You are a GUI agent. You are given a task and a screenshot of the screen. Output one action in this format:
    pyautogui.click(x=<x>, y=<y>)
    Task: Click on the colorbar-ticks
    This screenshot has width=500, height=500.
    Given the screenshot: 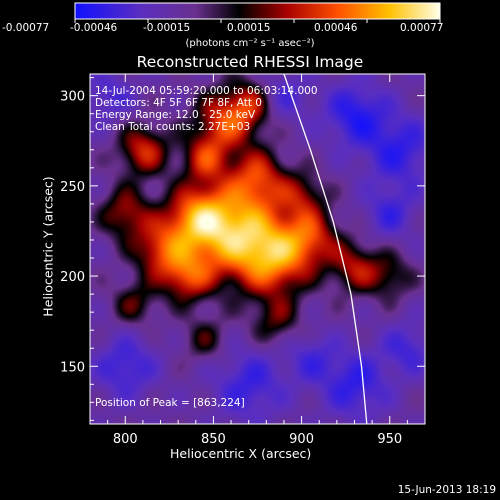 What is the action you would take?
    pyautogui.click(x=257, y=21)
    